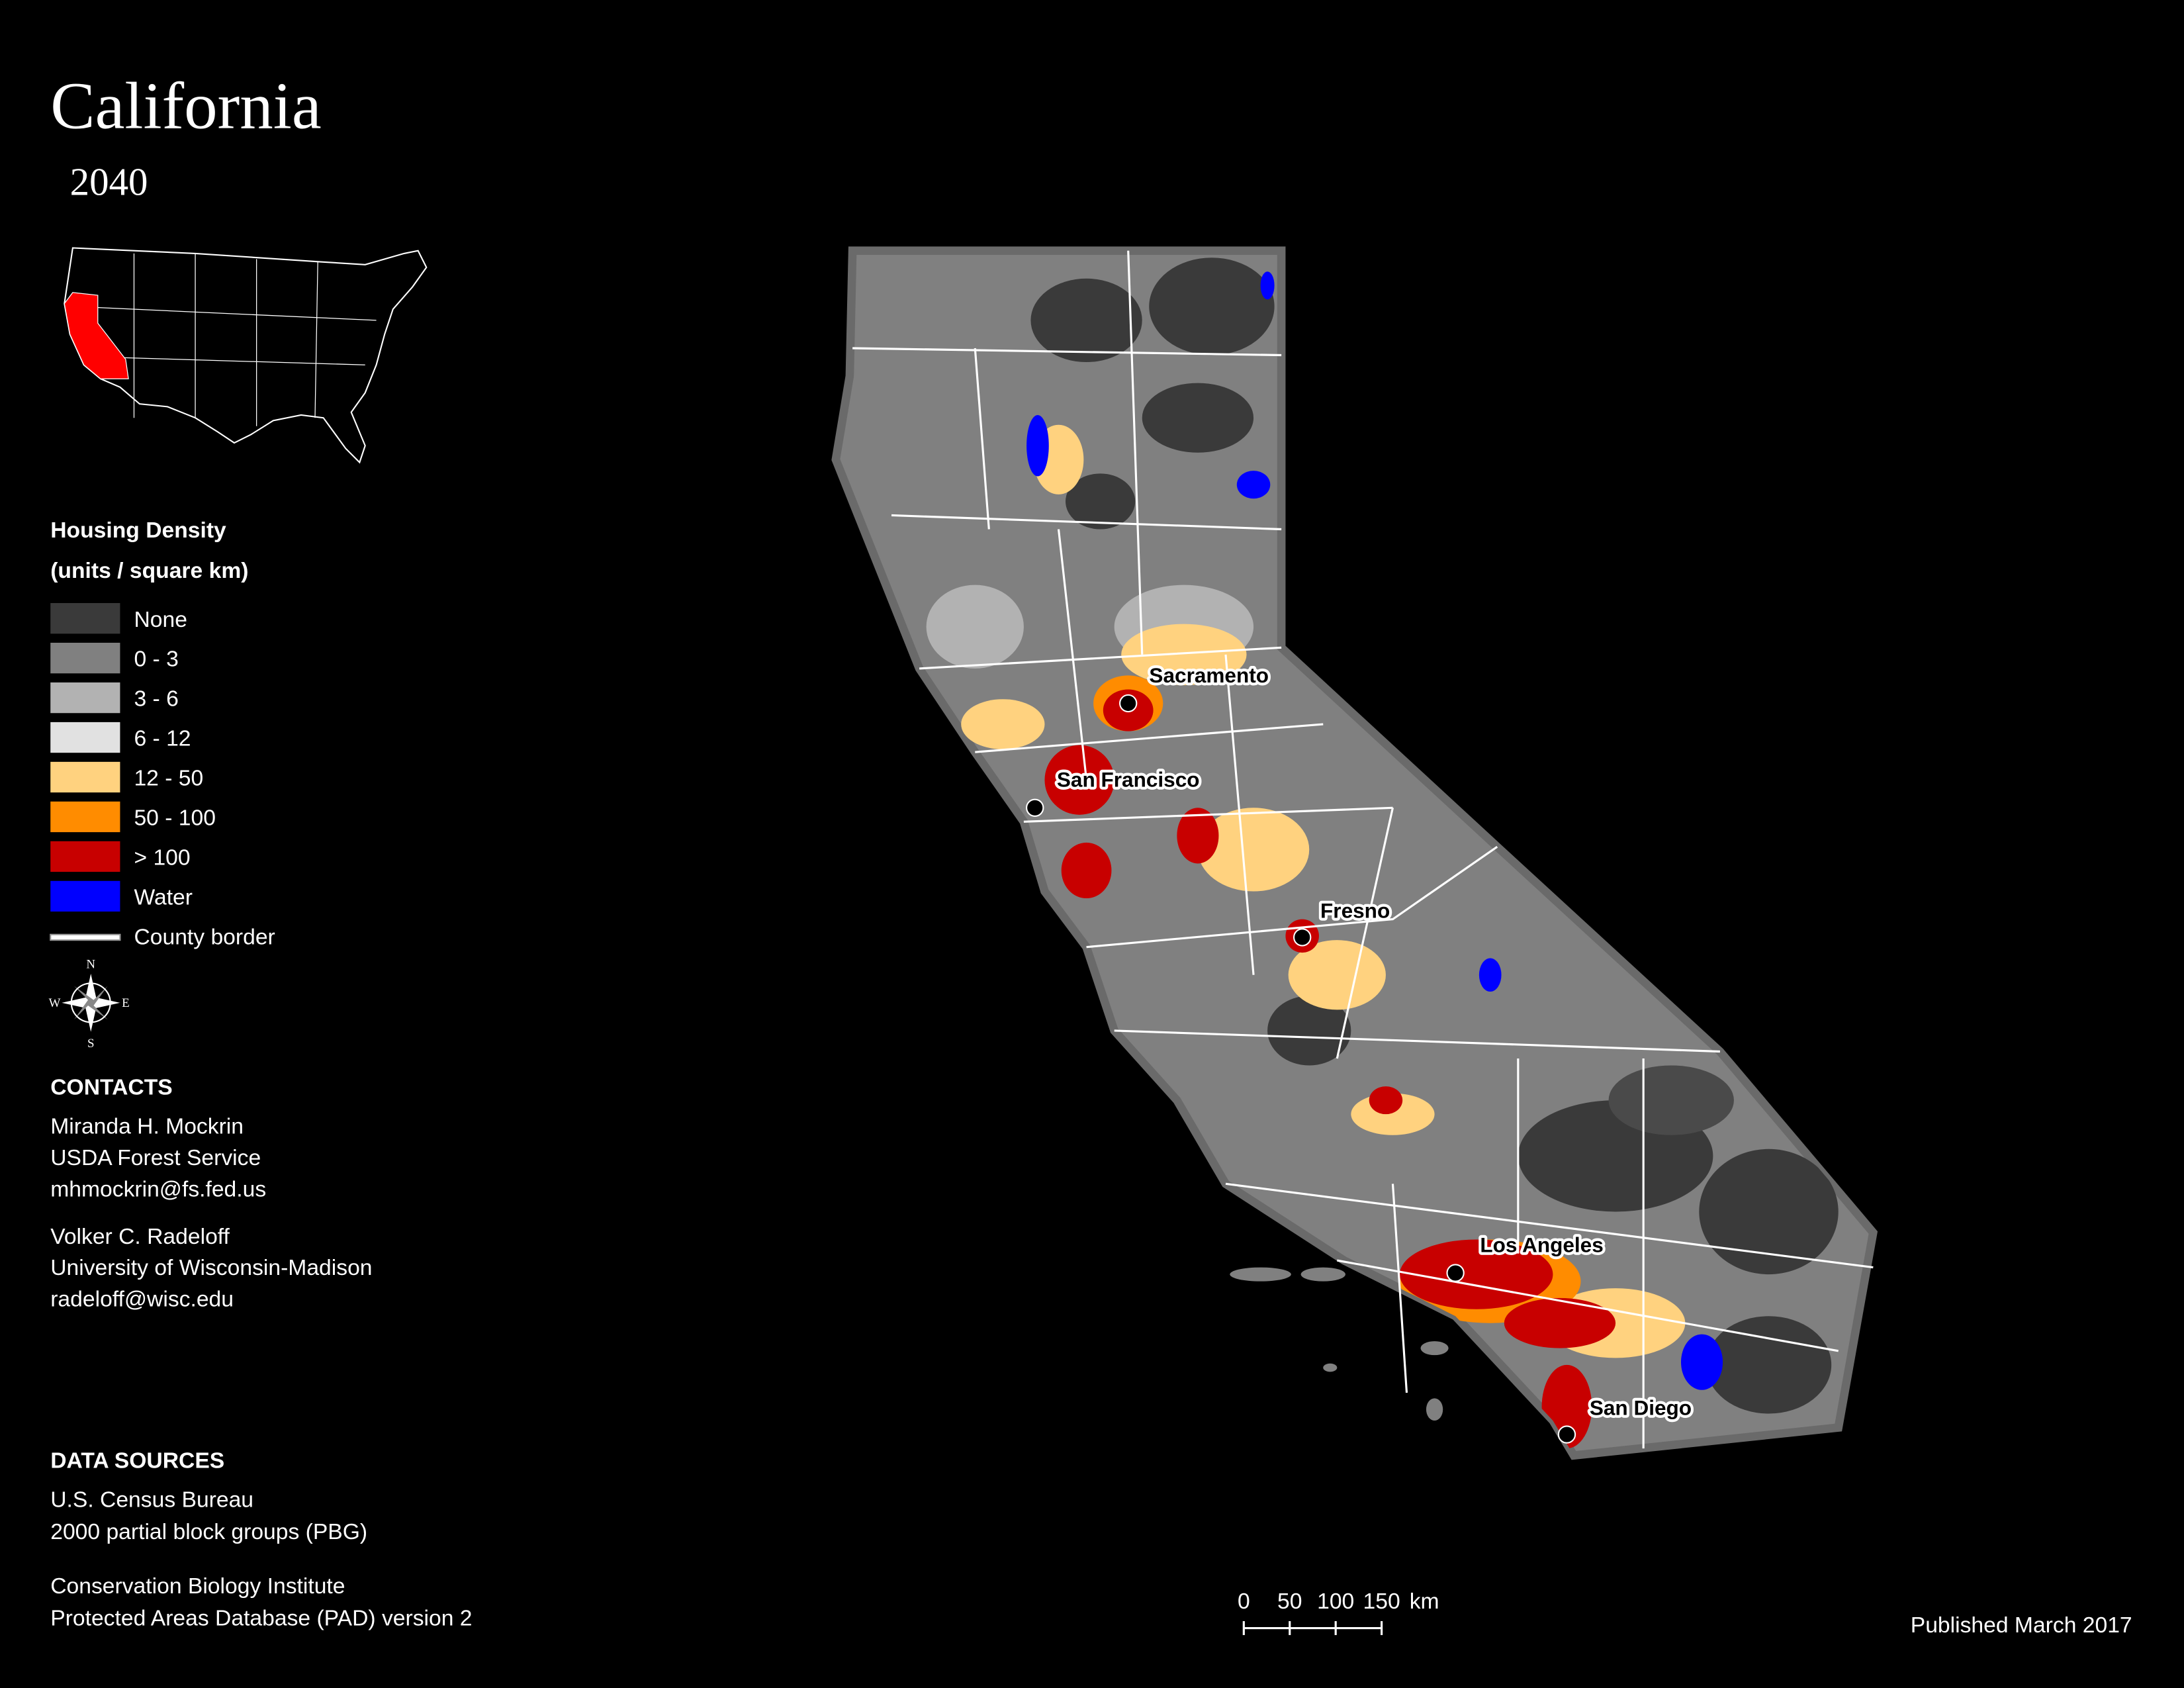  I want to click on us-inset, so click(246, 355).